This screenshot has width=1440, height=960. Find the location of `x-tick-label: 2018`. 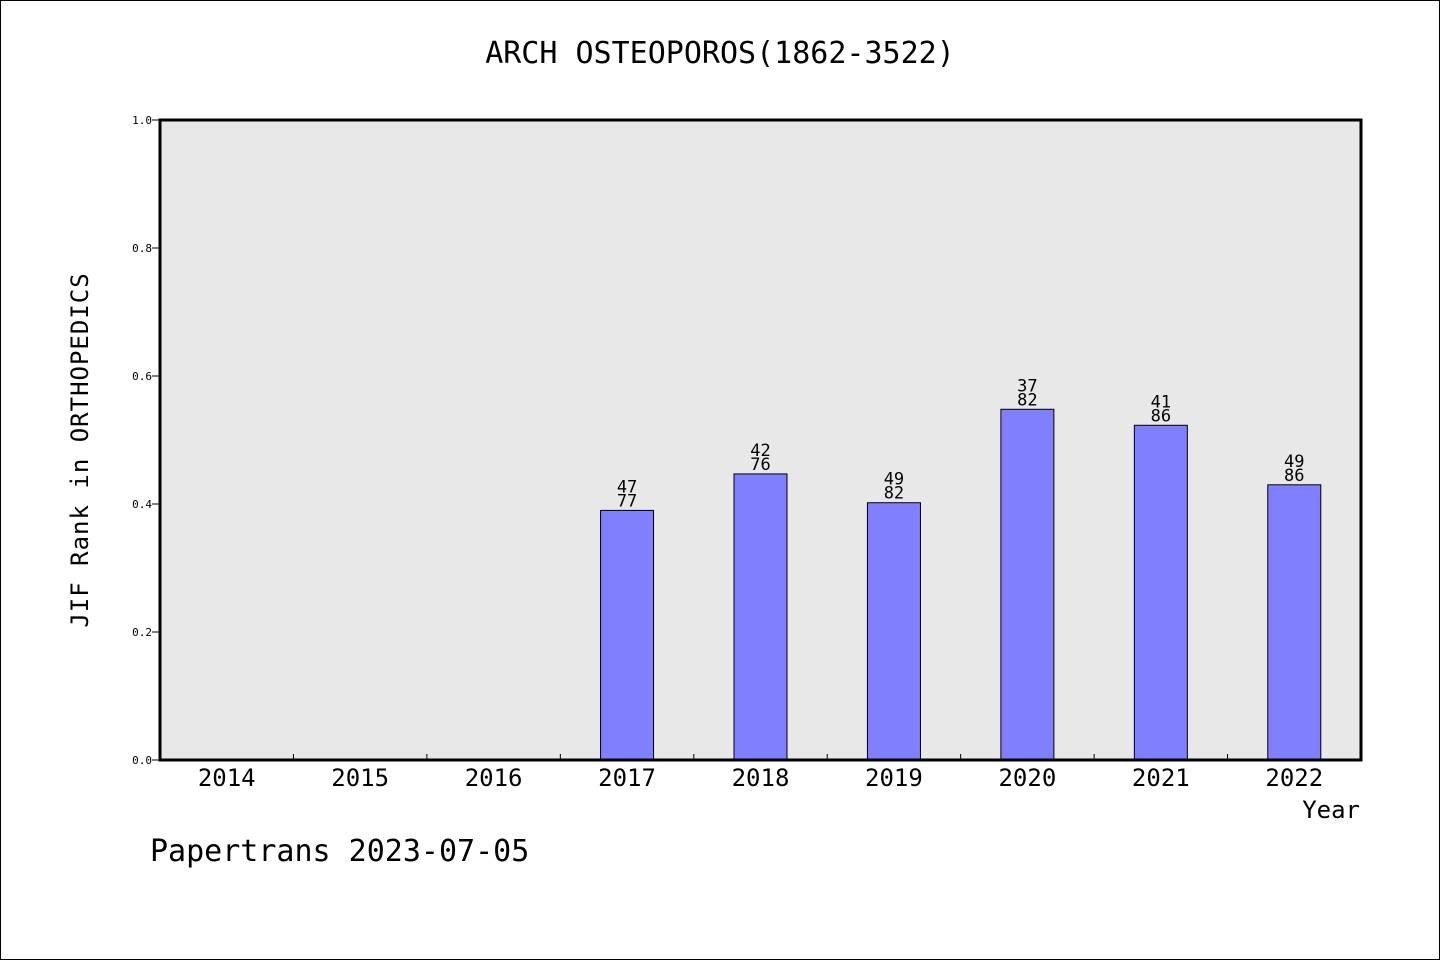

x-tick-label: 2018 is located at coordinates (761, 778).